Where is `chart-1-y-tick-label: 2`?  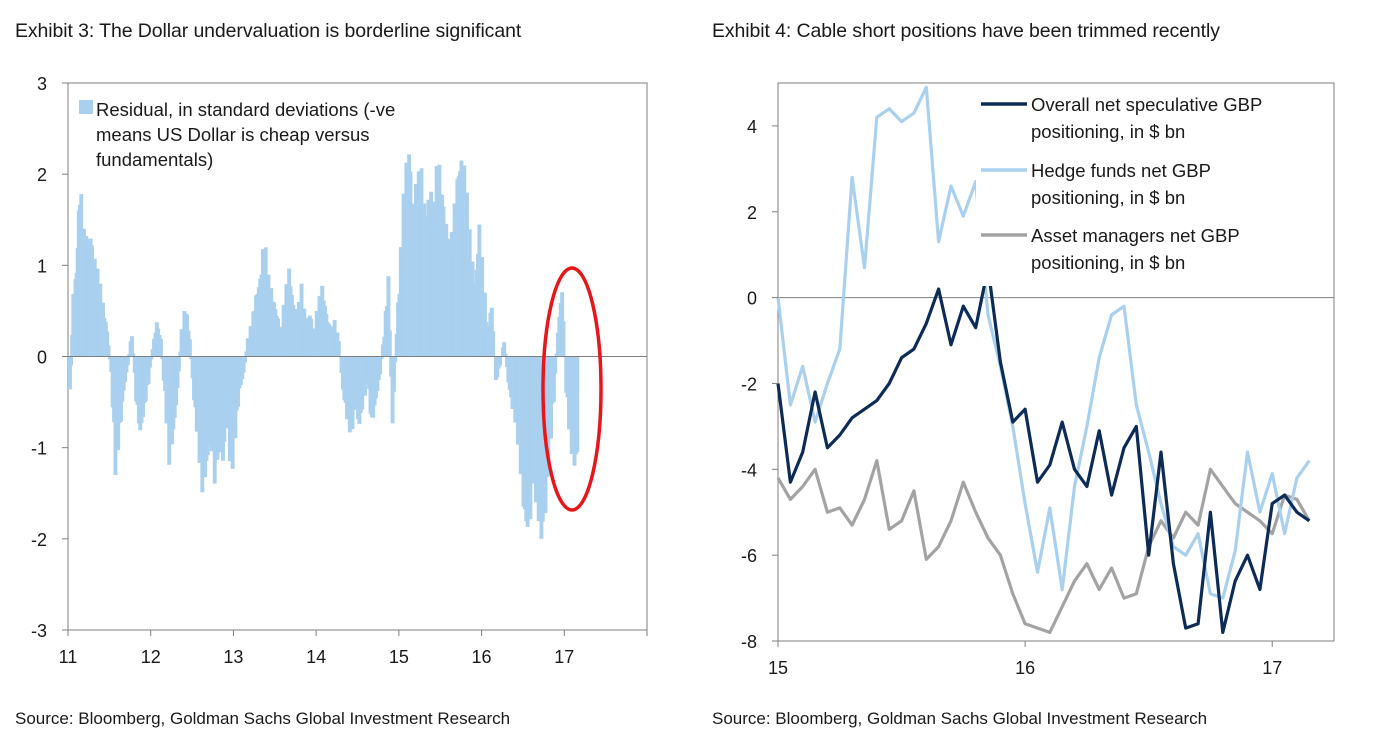 chart-1-y-tick-label: 2 is located at coordinates (42, 175).